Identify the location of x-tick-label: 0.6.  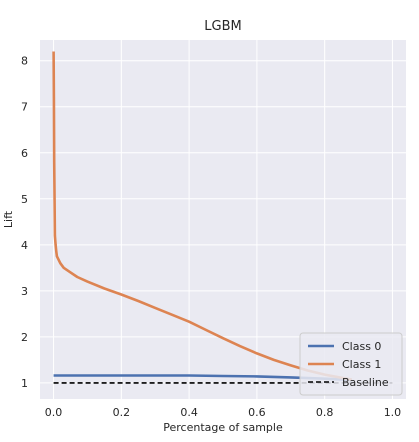
(257, 412).